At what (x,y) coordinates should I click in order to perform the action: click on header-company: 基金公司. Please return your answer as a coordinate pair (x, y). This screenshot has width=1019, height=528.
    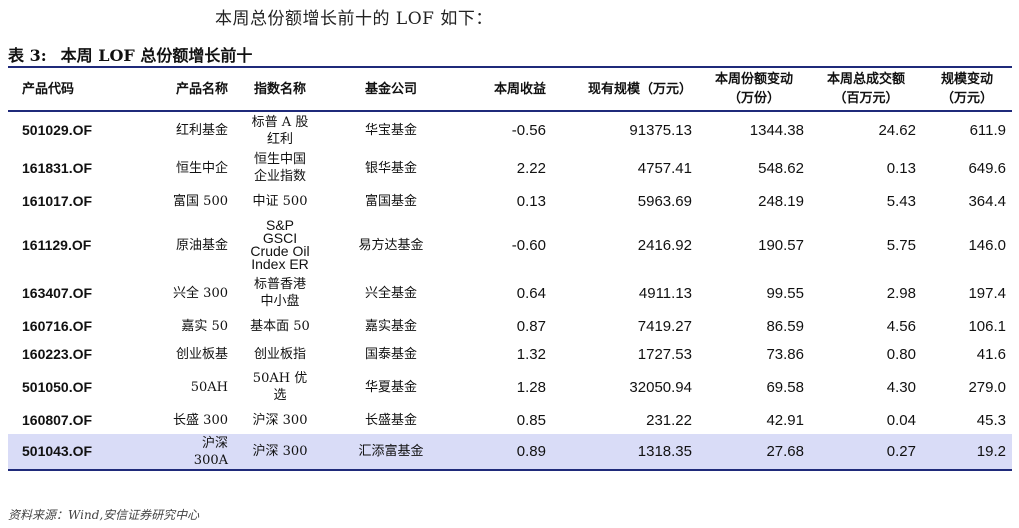
    Looking at the image, I should click on (391, 89).